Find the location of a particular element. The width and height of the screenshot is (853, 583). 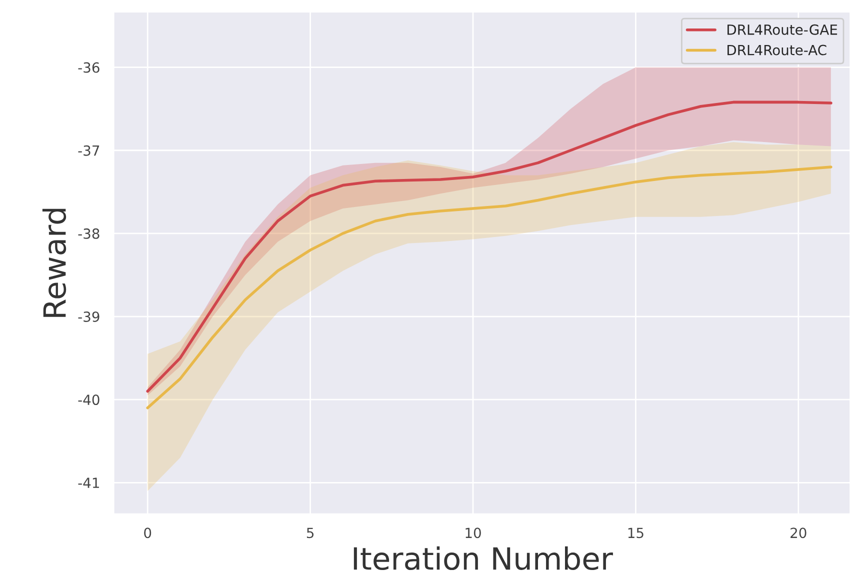

y-axis-title: Reward is located at coordinates (54, 262).